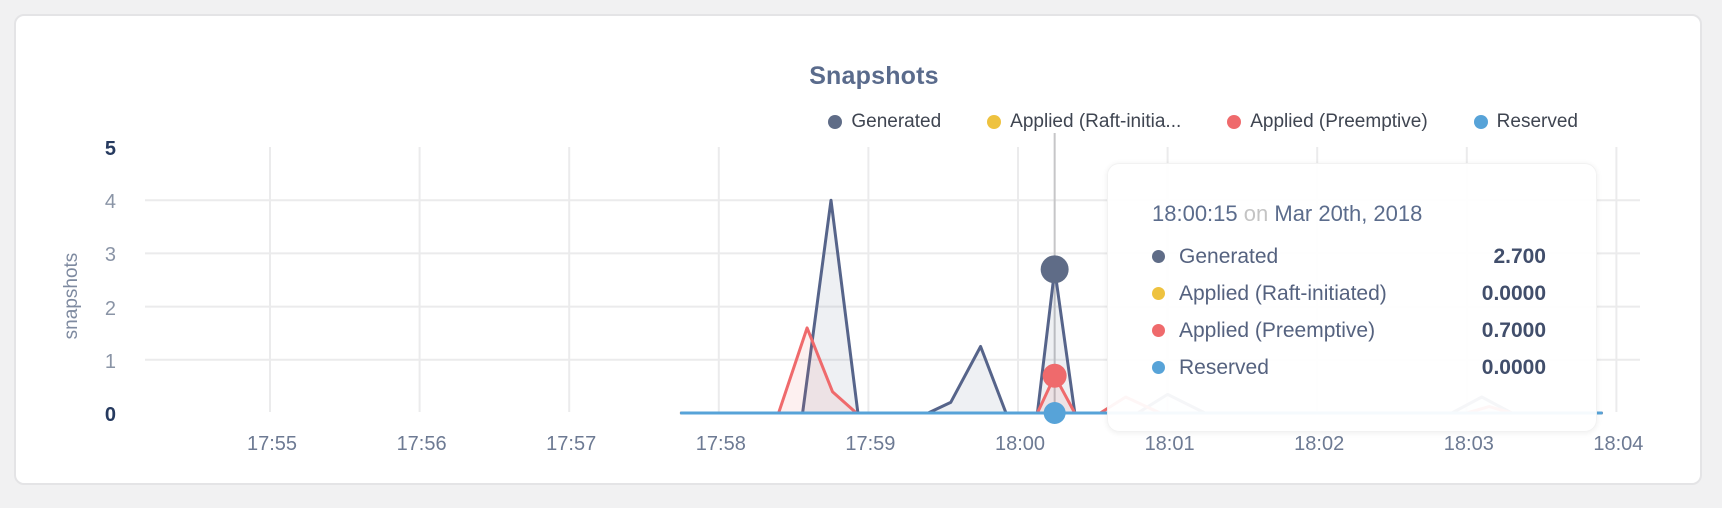 This screenshot has width=1722, height=508. Describe the element at coordinates (110, 361) in the screenshot. I see `y-tick-1: 1` at that location.